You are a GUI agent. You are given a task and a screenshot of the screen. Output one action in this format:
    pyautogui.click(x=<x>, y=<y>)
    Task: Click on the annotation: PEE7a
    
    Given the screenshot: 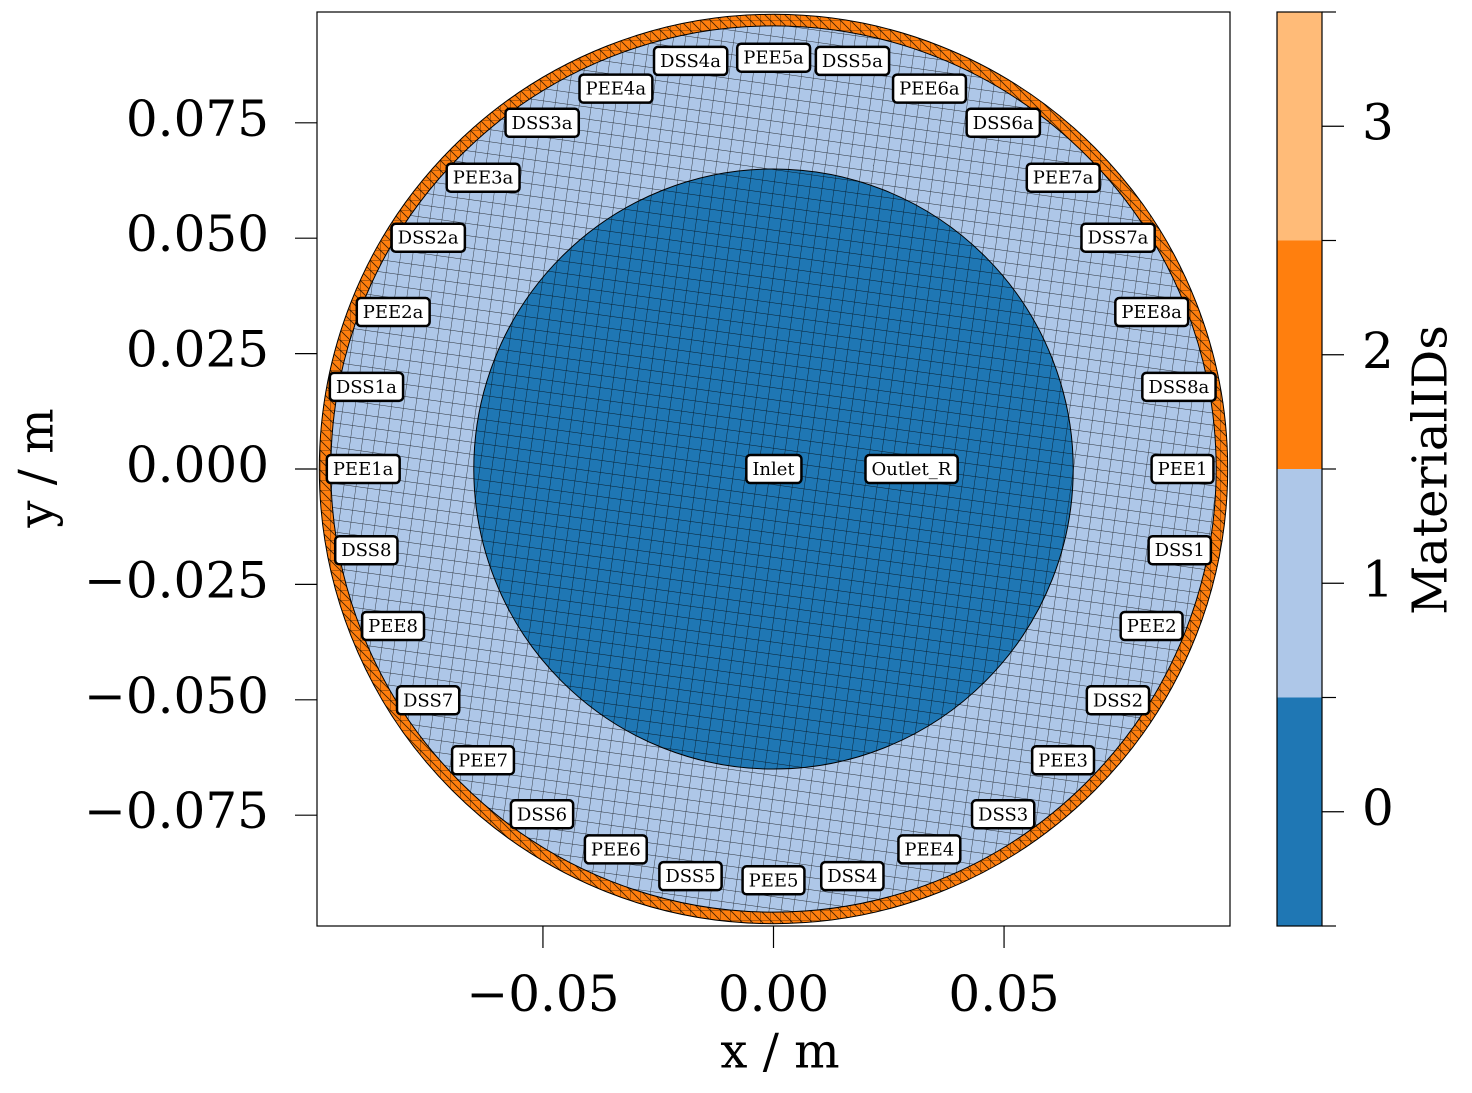 What is the action you would take?
    pyautogui.click(x=1063, y=177)
    